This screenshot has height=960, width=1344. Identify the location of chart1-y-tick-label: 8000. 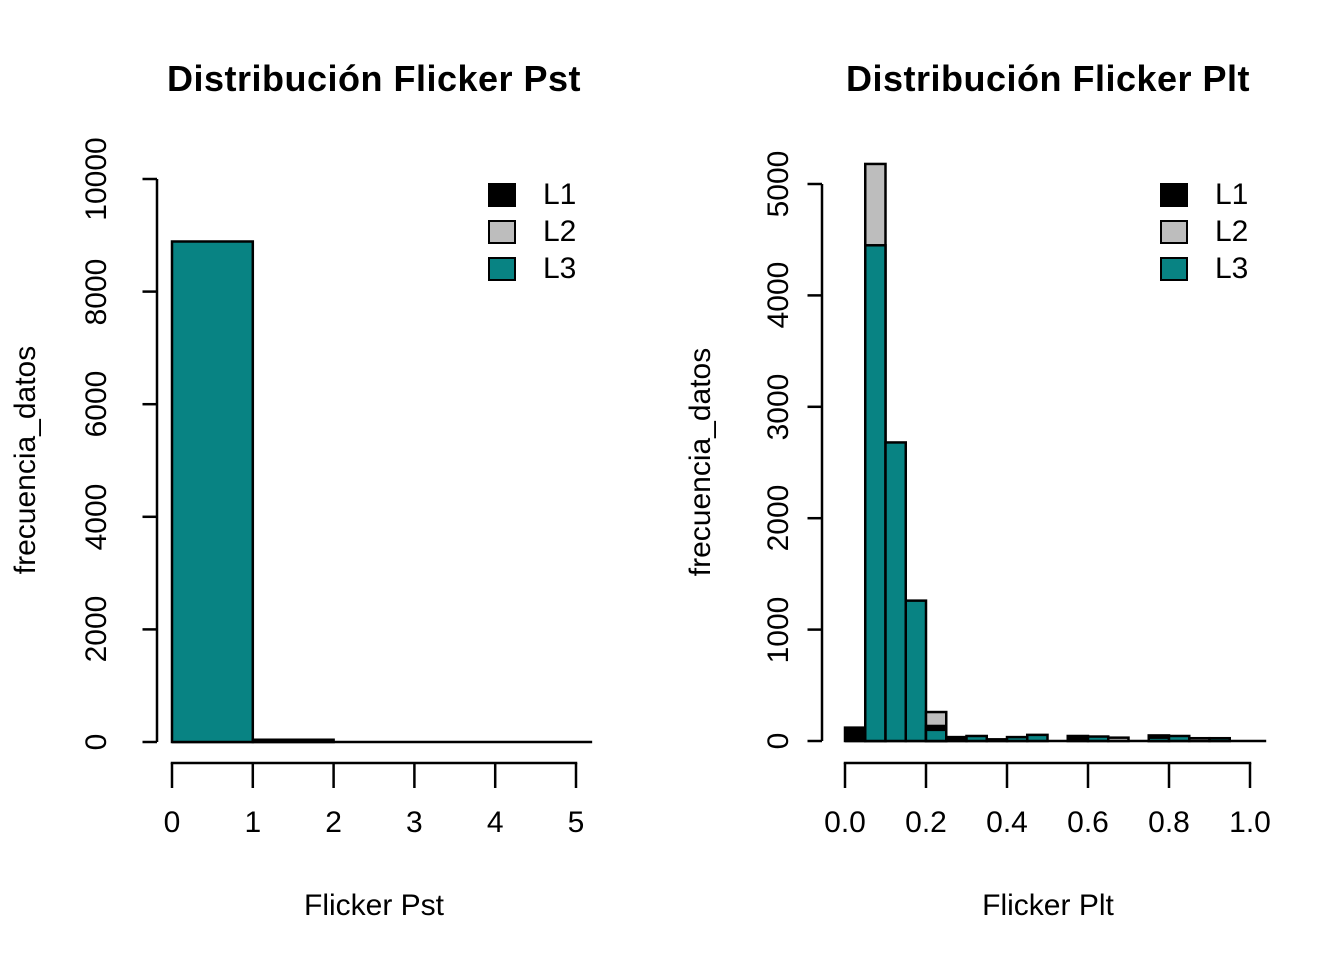
(96, 291).